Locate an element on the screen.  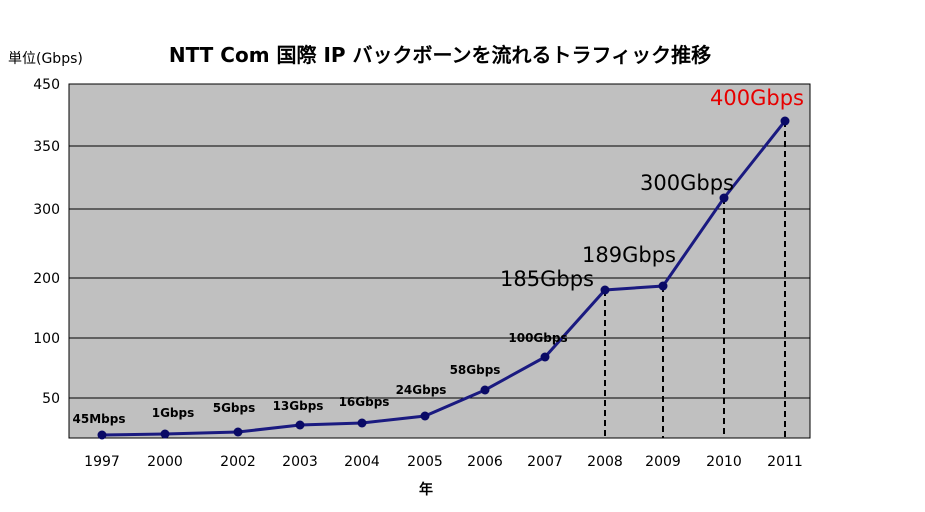
data-label: 185Gbps is located at coordinates (547, 279).